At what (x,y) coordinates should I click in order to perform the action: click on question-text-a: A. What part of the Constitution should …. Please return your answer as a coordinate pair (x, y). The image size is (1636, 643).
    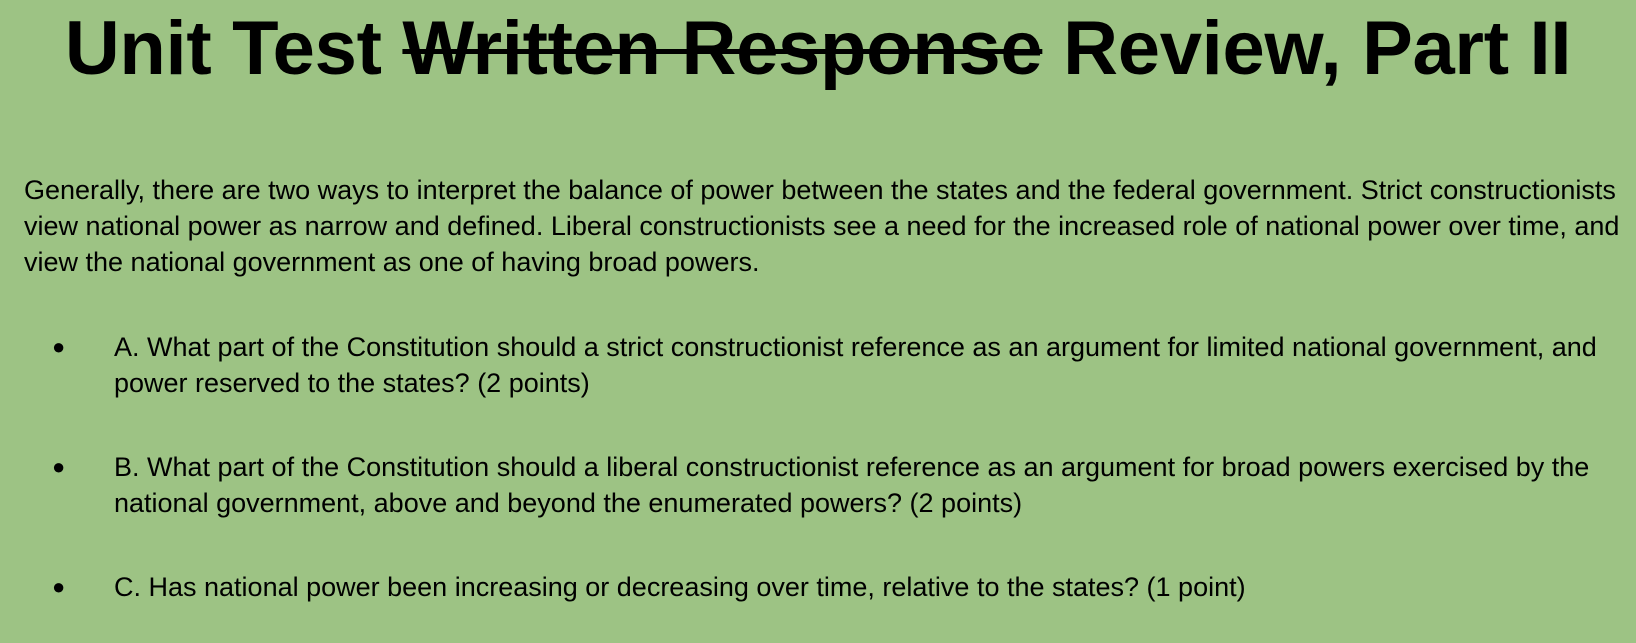
    Looking at the image, I should click on (855, 365).